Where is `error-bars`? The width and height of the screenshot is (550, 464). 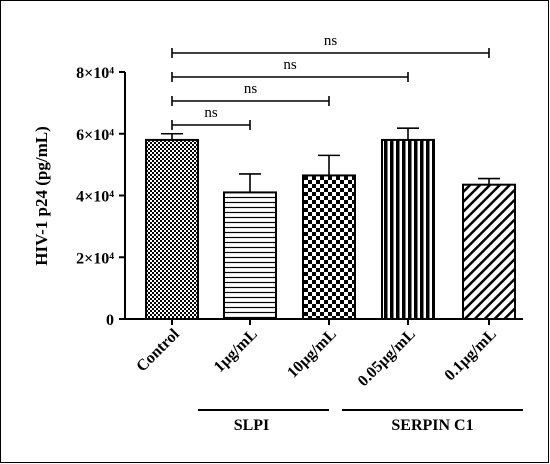 error-bars is located at coordinates (330, 160).